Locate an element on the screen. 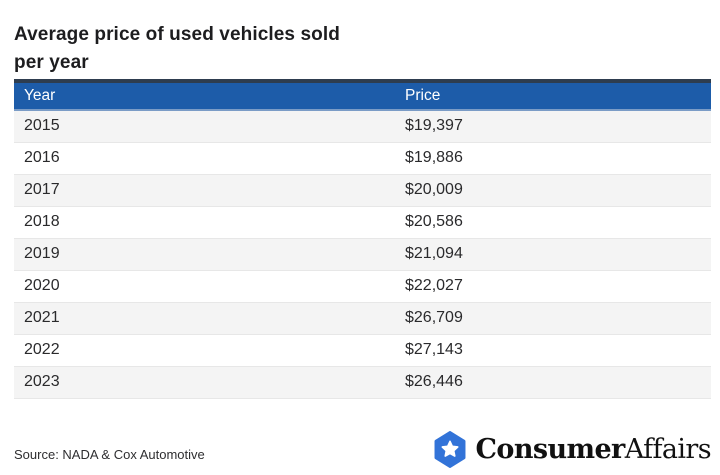 The image size is (720, 475). table-row: 2023 $26,446 is located at coordinates (362, 382).